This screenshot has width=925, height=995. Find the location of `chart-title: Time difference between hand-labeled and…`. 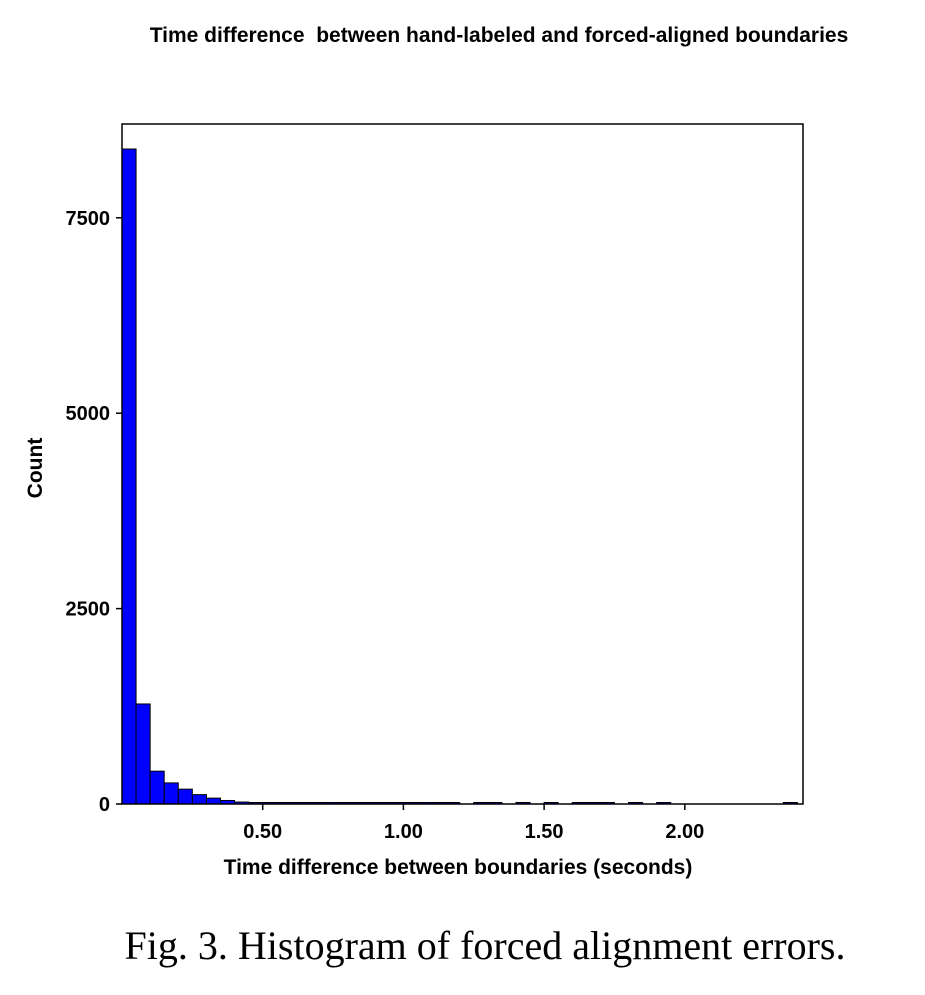

chart-title: Time difference between hand-labeled and… is located at coordinates (499, 35).